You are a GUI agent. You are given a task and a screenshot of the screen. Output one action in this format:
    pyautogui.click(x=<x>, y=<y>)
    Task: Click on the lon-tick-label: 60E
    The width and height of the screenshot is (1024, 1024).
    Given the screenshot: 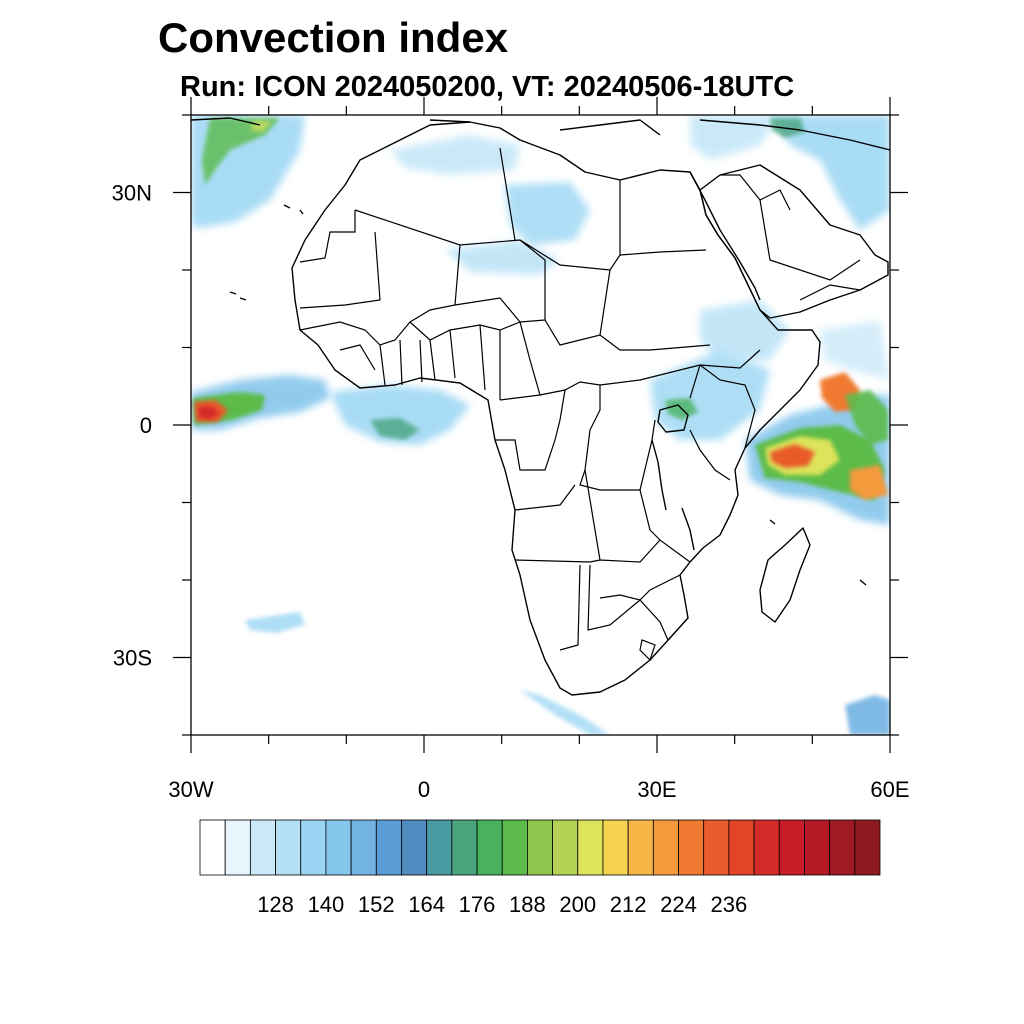 What is the action you would take?
    pyautogui.click(x=889, y=789)
    